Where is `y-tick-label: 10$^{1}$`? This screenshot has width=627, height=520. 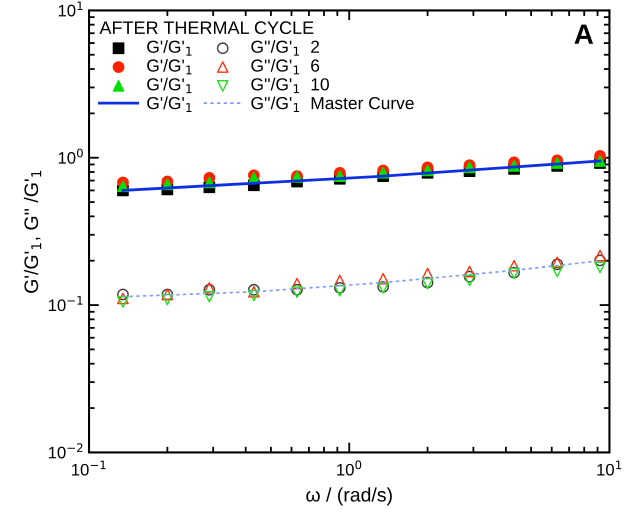 y-tick-label: 10$^{1}$ is located at coordinates (70, 8).